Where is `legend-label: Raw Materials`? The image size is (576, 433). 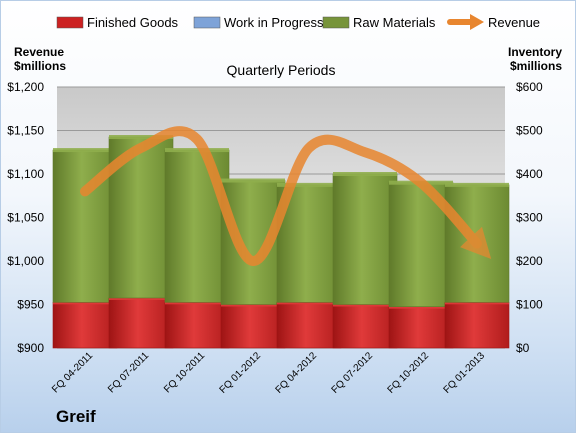
legend-label: Raw Materials is located at coordinates (394, 22).